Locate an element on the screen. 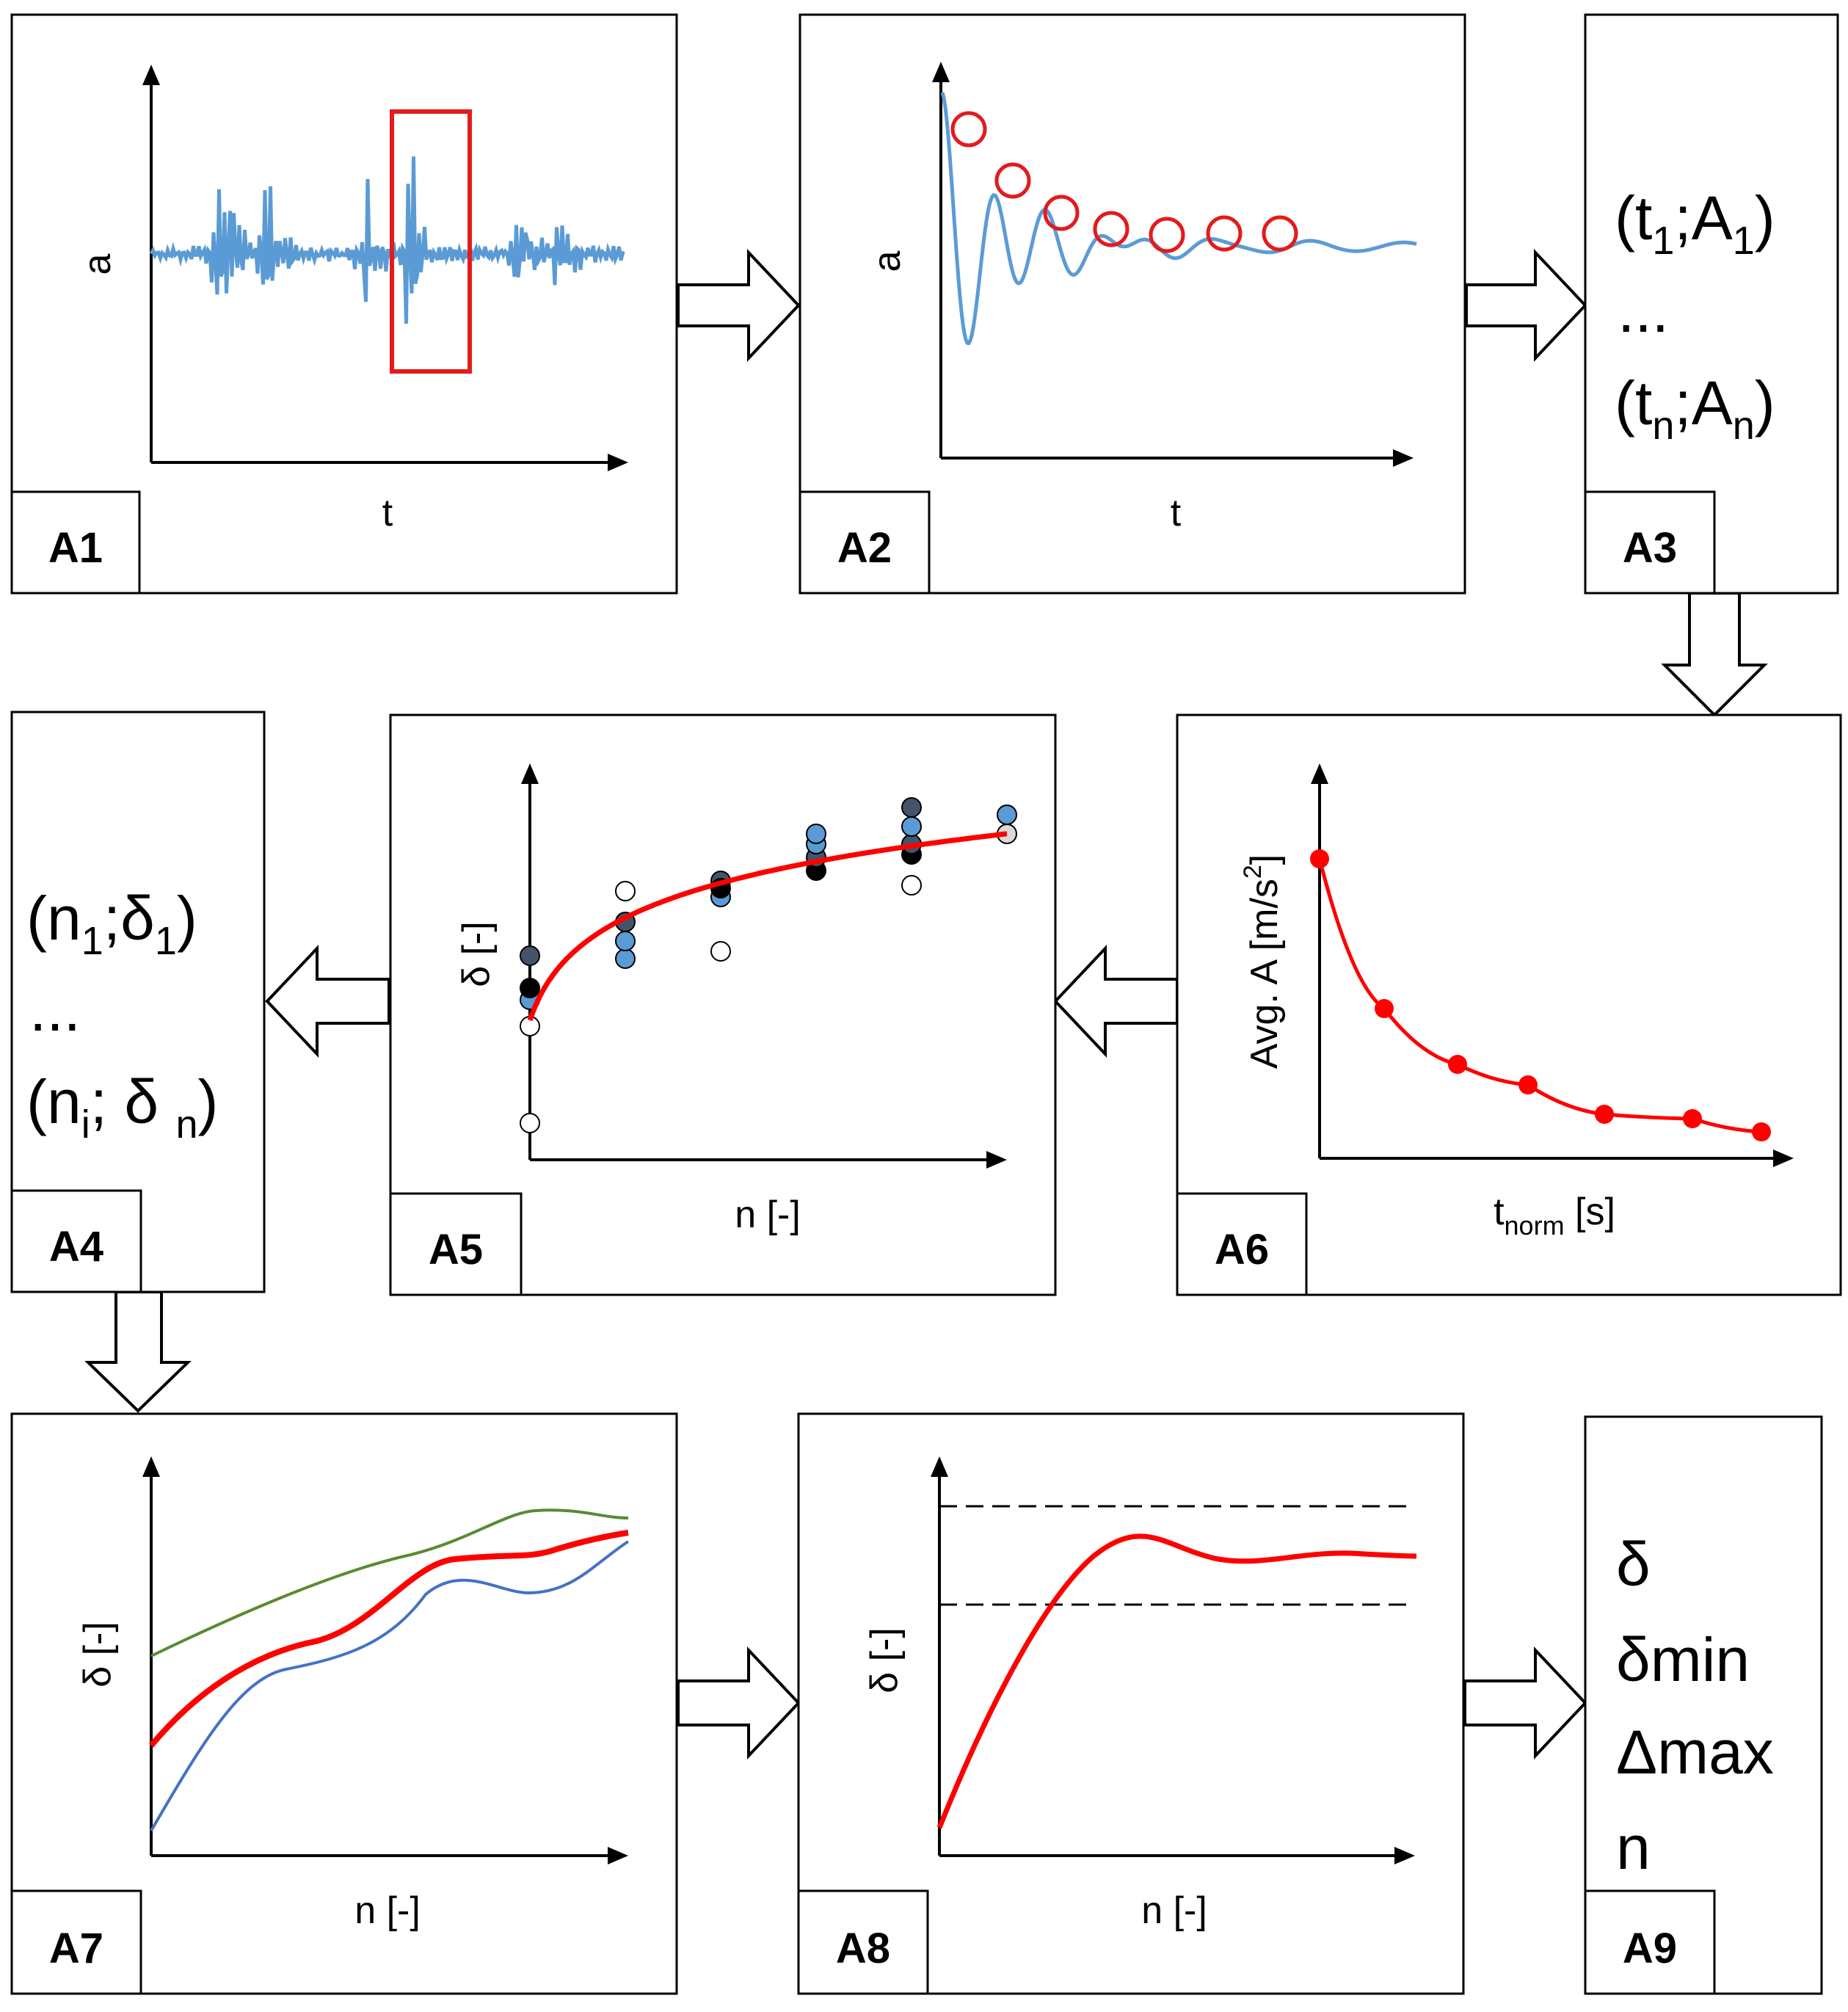  arrow-a7-to-a8 is located at coordinates (739, 1703).